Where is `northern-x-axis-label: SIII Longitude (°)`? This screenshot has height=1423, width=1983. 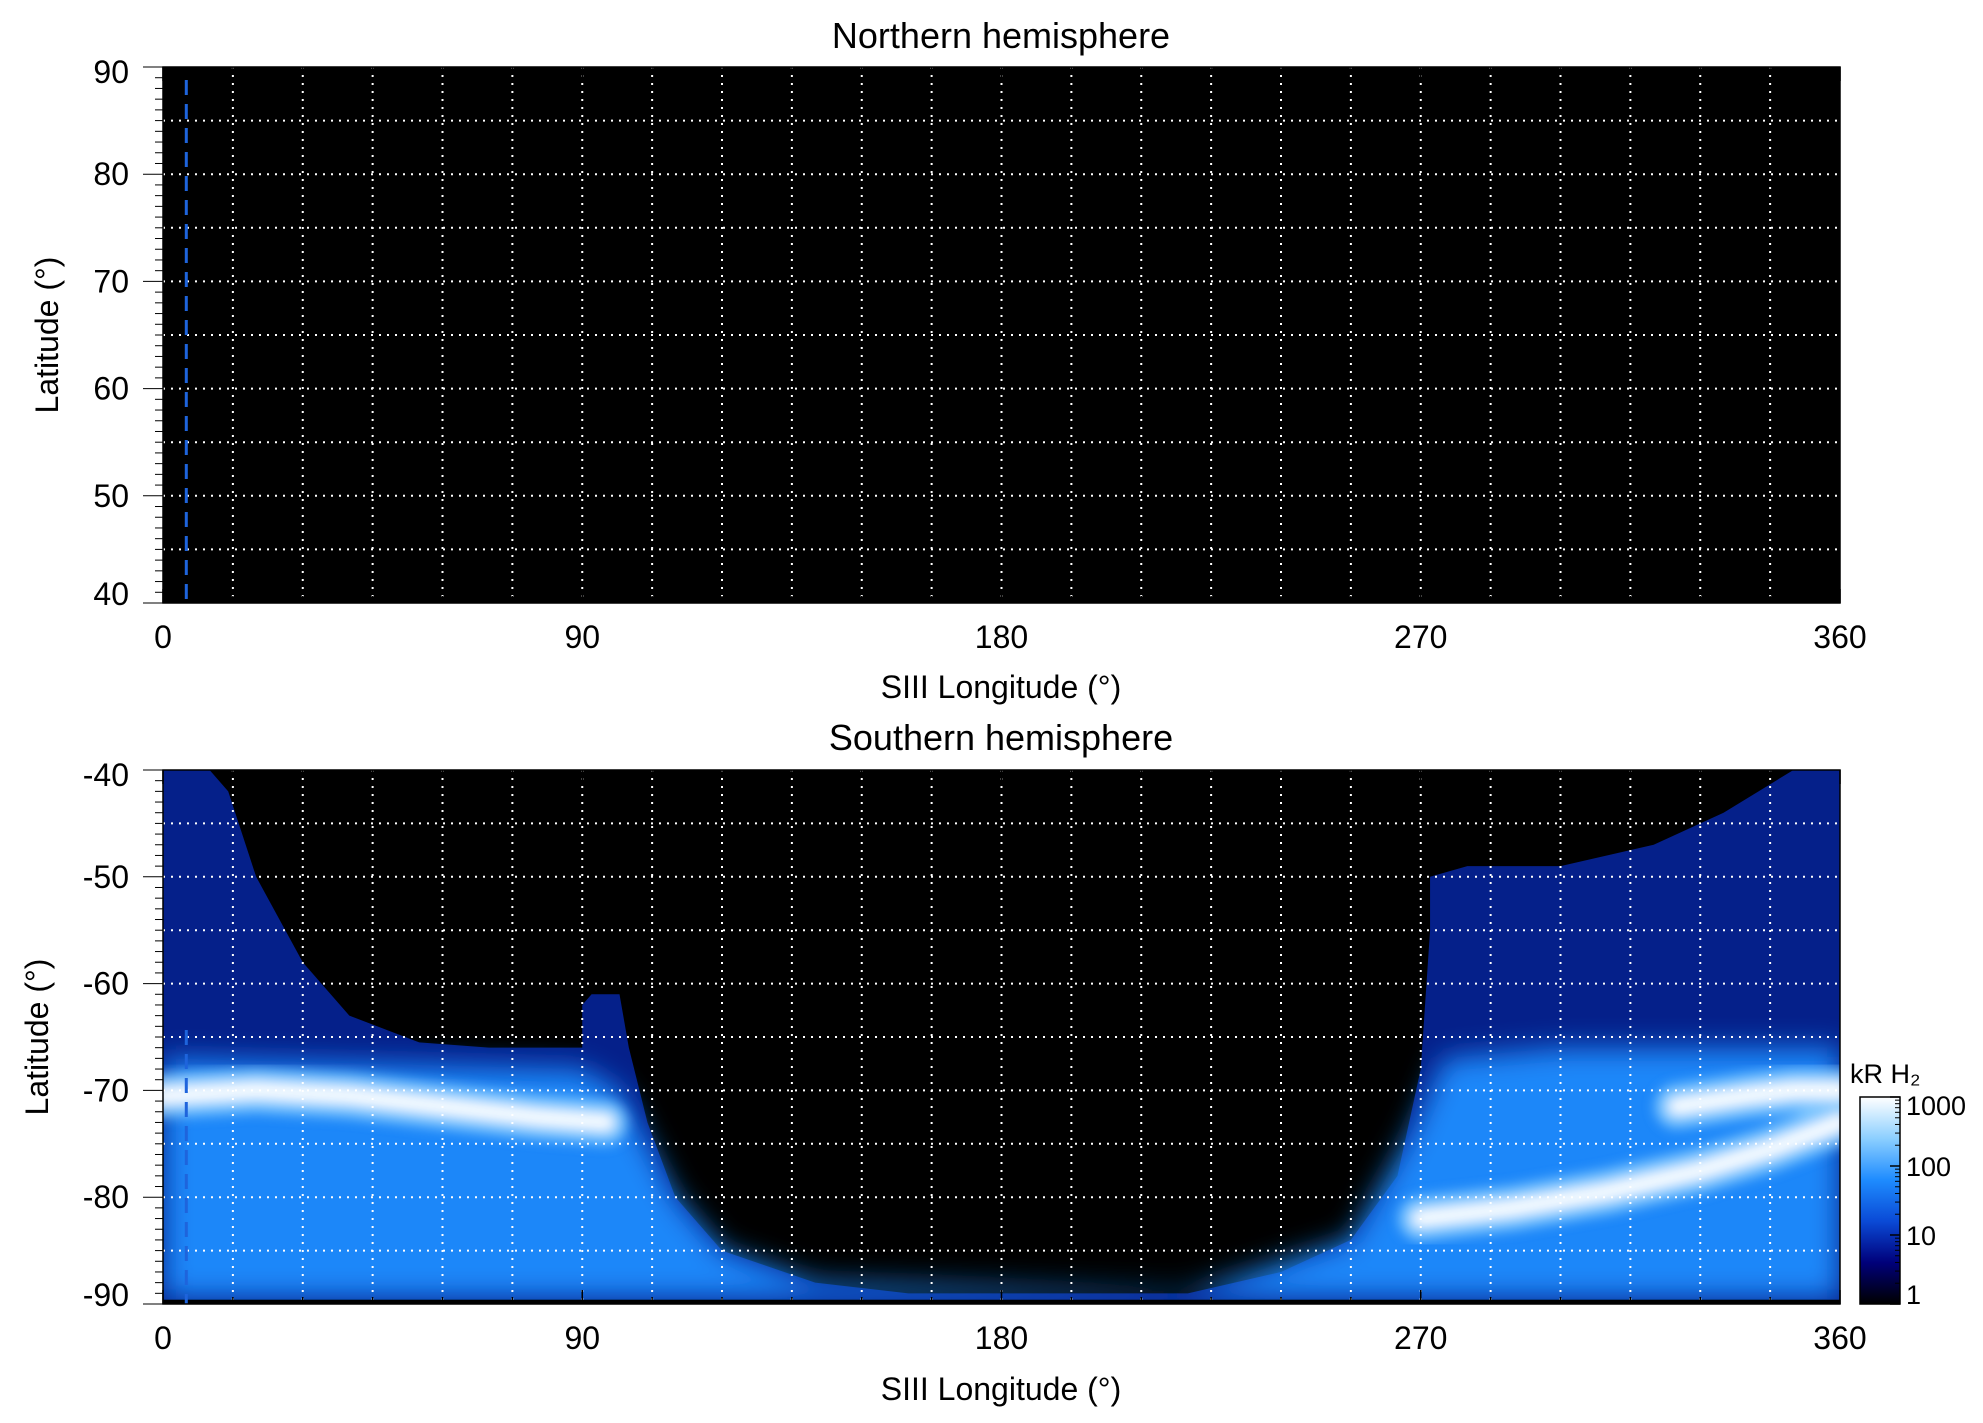 northern-x-axis-label: SIII Longitude (°) is located at coordinates (1001, 687).